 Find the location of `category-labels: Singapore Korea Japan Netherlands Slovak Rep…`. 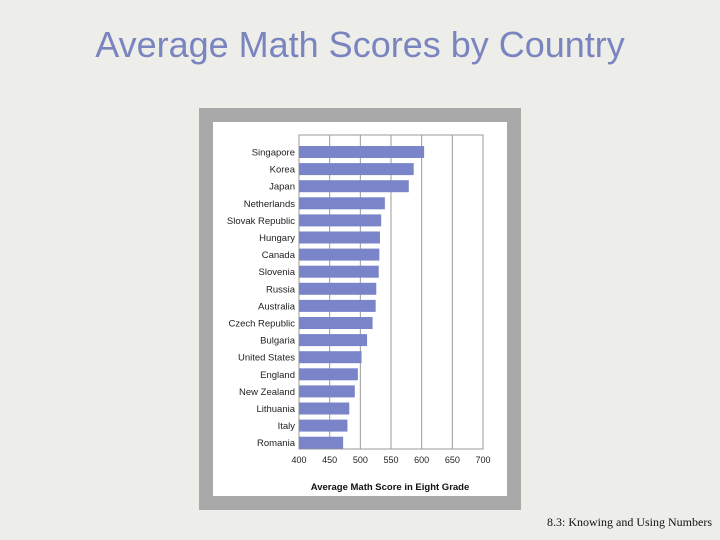

category-labels: Singapore Korea Japan Netherlands Slovak Rep… is located at coordinates (261, 299).